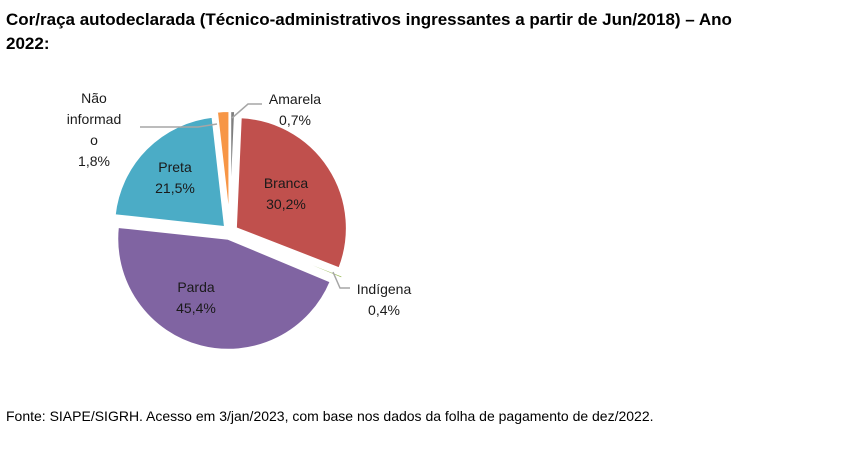 The image size is (850, 450). Describe the element at coordinates (384, 310) in the screenshot. I see `slice-value-label: 0,4%` at that location.